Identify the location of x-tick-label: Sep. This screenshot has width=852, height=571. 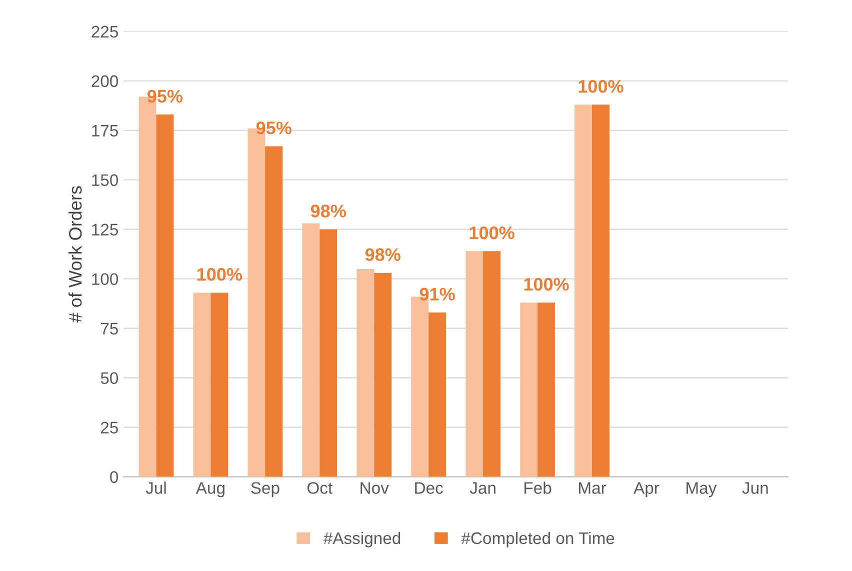
(265, 490).